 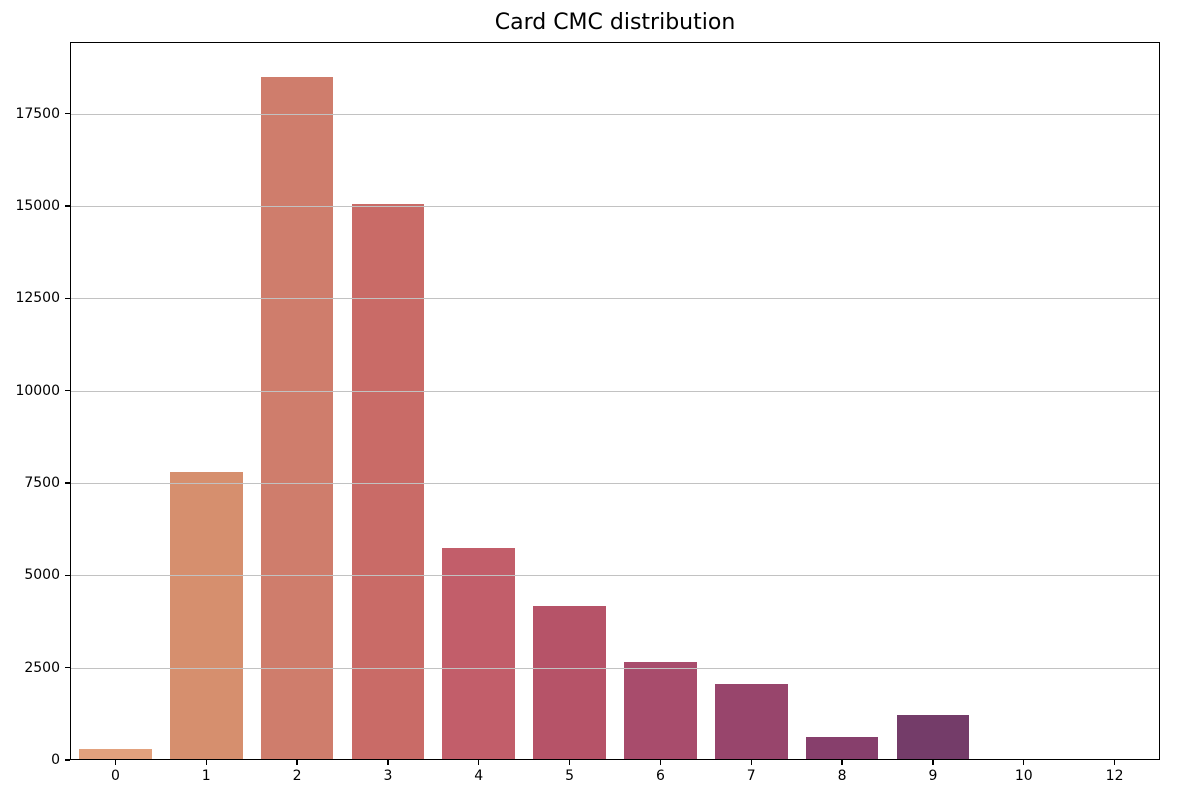 What do you see at coordinates (751, 776) in the screenshot?
I see `xtick-label-7: 7` at bounding box center [751, 776].